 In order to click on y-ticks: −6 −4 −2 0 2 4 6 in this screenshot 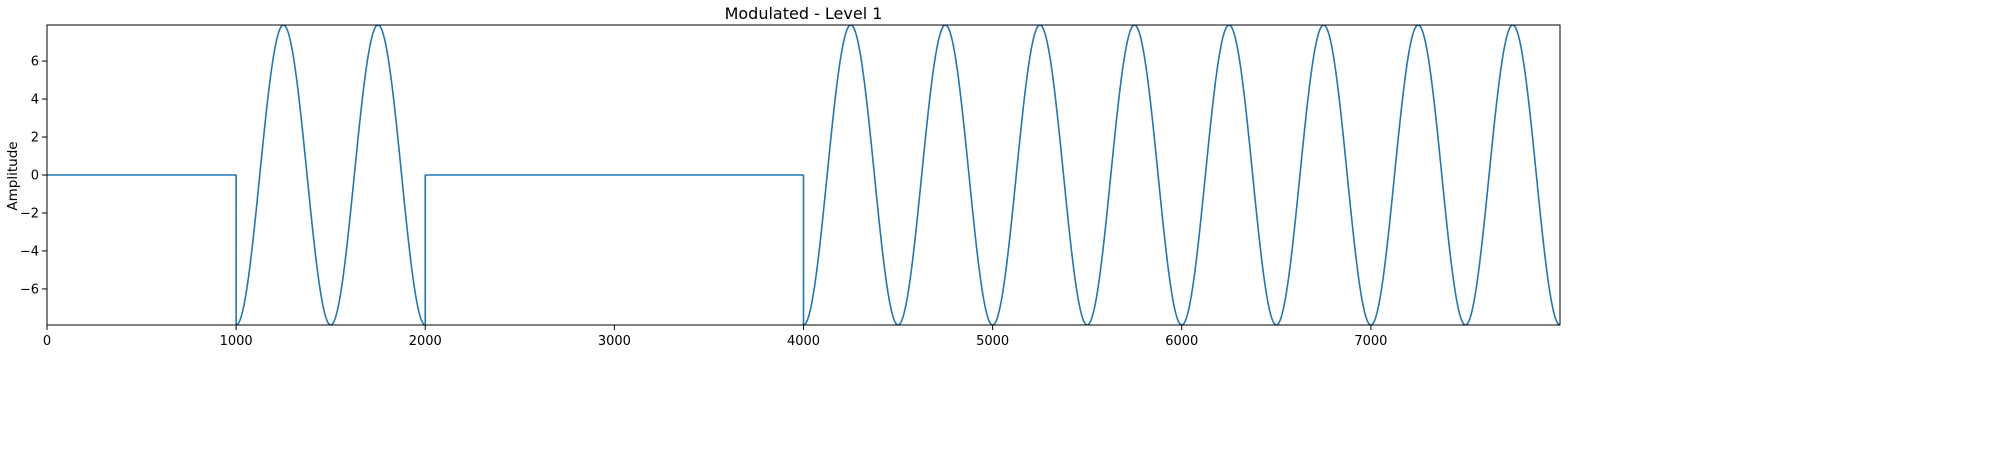, I will do `click(33, 176)`.